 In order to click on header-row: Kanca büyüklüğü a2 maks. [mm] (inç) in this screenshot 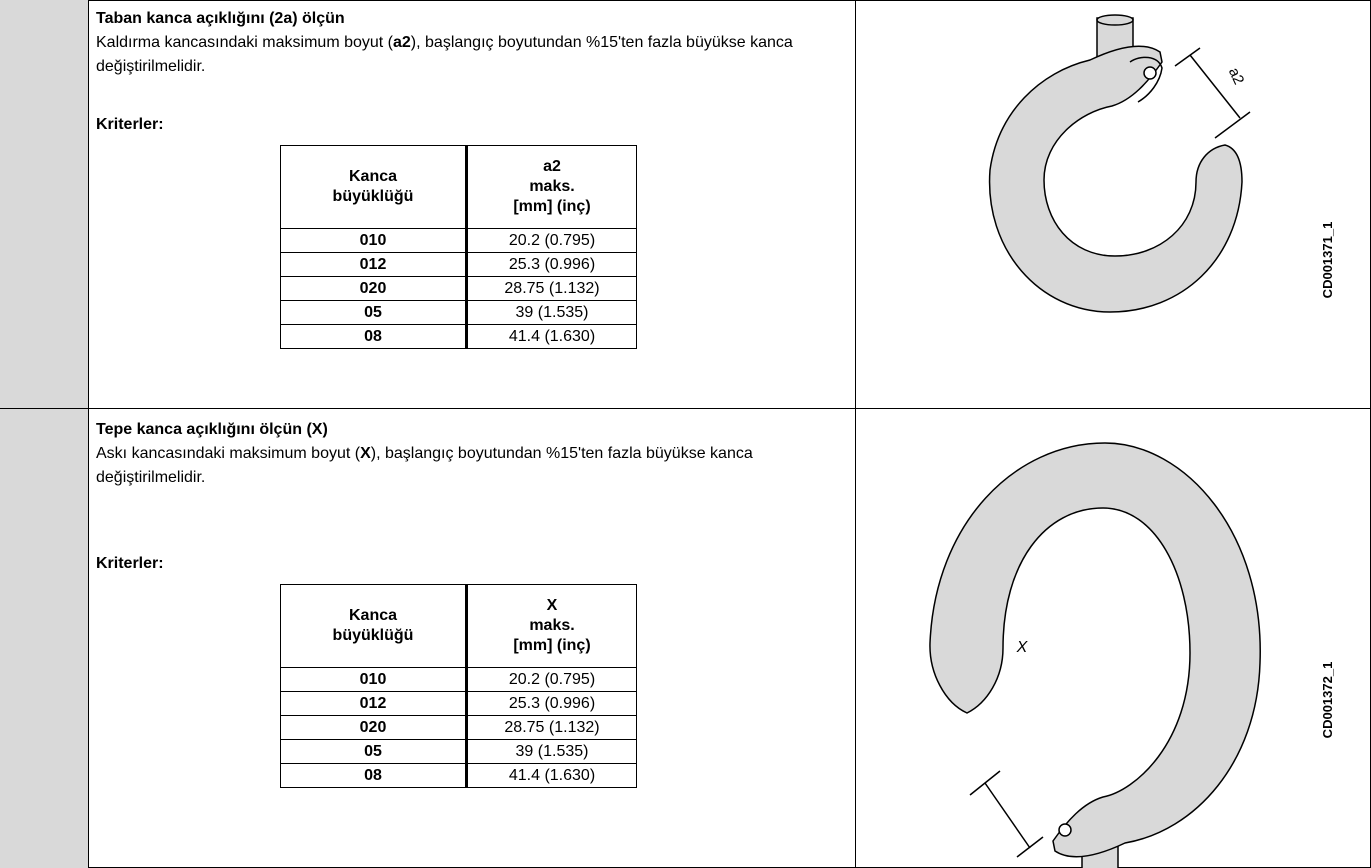, I will do `click(458, 187)`.